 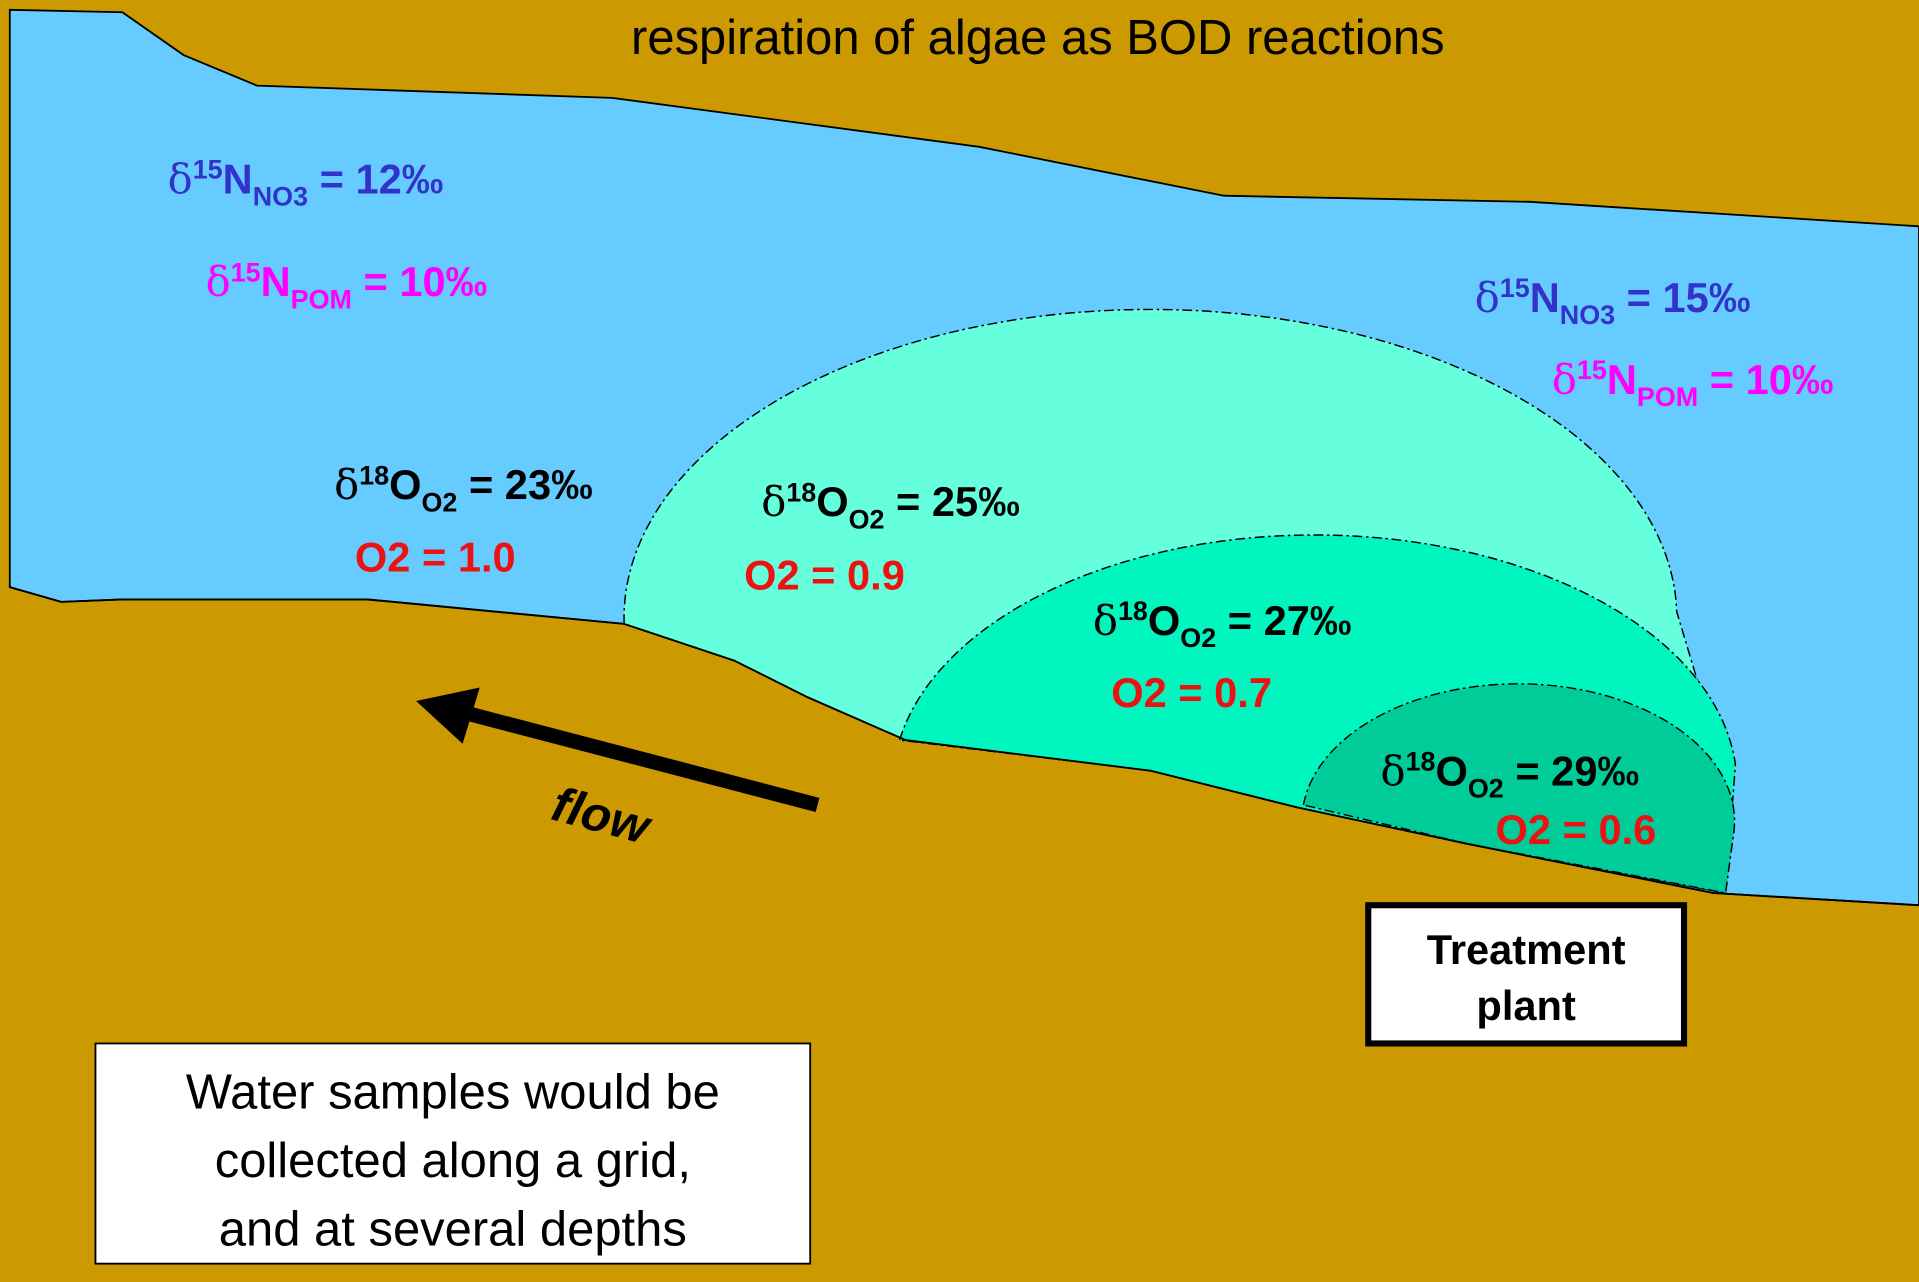 I want to click on isotope-label: δ15NNO3 = 15‰, so click(x=1613, y=301).